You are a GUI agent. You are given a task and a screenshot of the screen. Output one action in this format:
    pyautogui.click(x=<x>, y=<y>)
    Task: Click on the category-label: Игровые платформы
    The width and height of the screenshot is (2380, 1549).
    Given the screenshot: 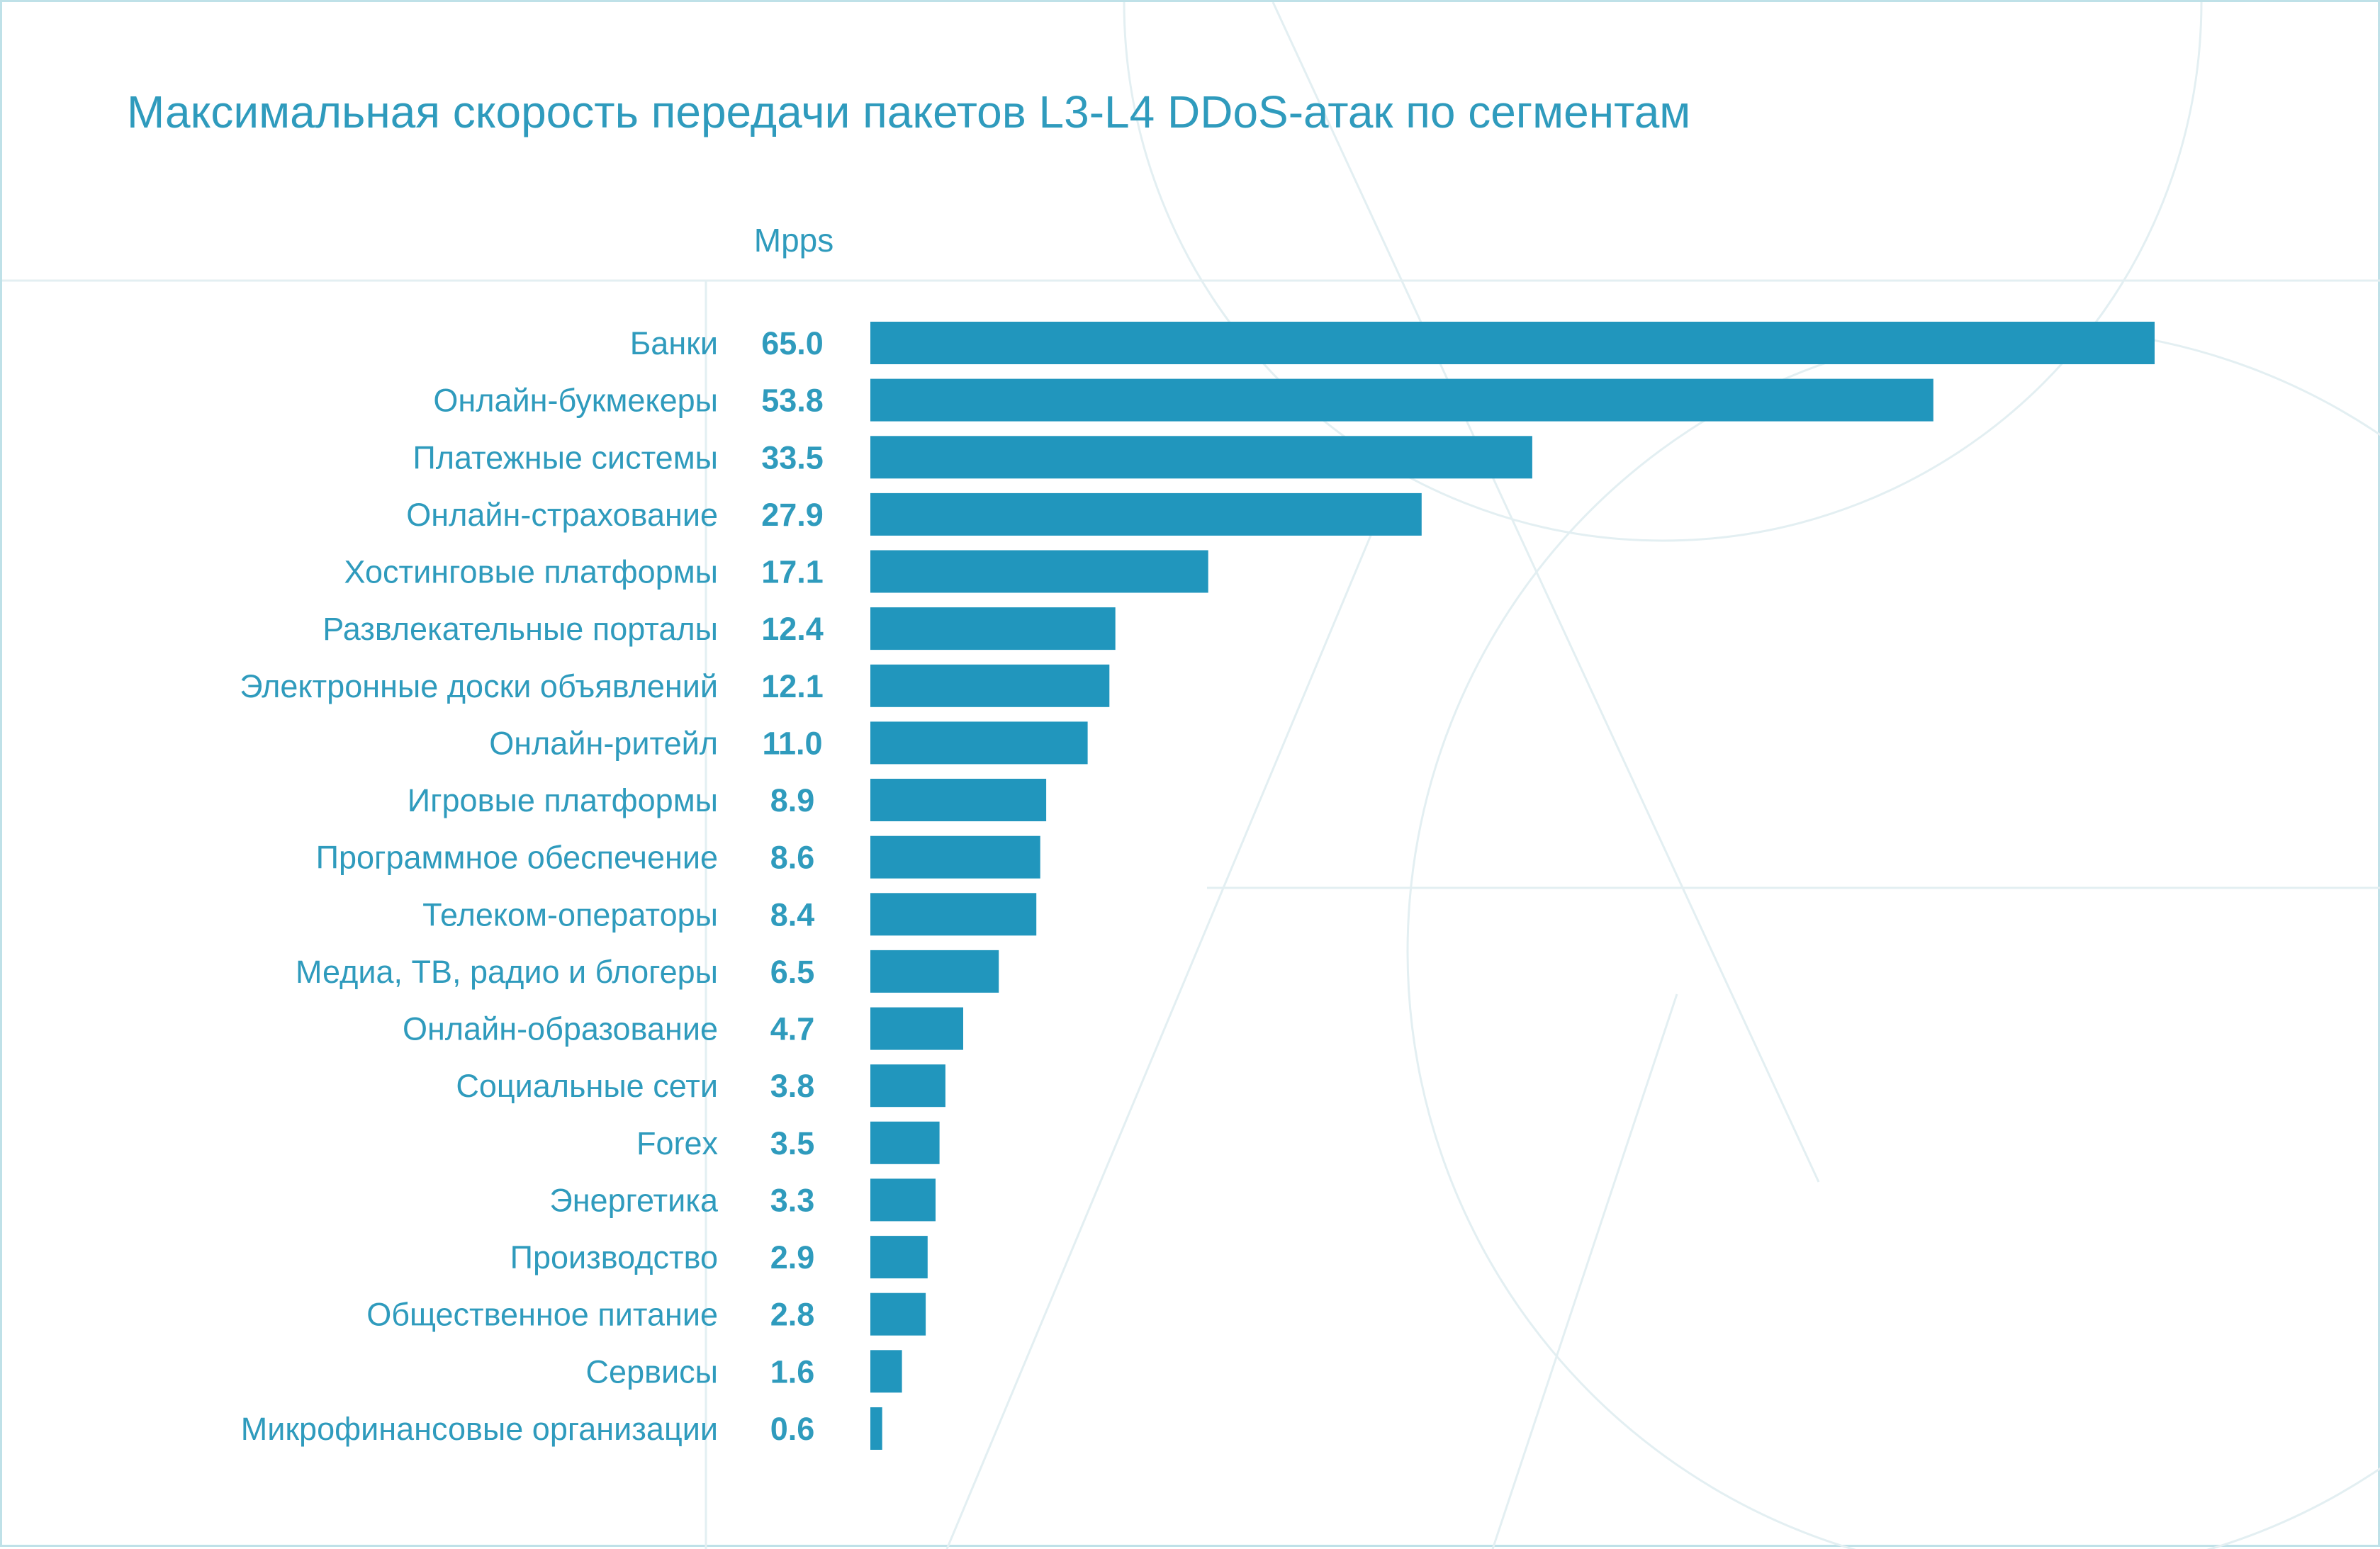 What is the action you would take?
    pyautogui.click(x=563, y=800)
    